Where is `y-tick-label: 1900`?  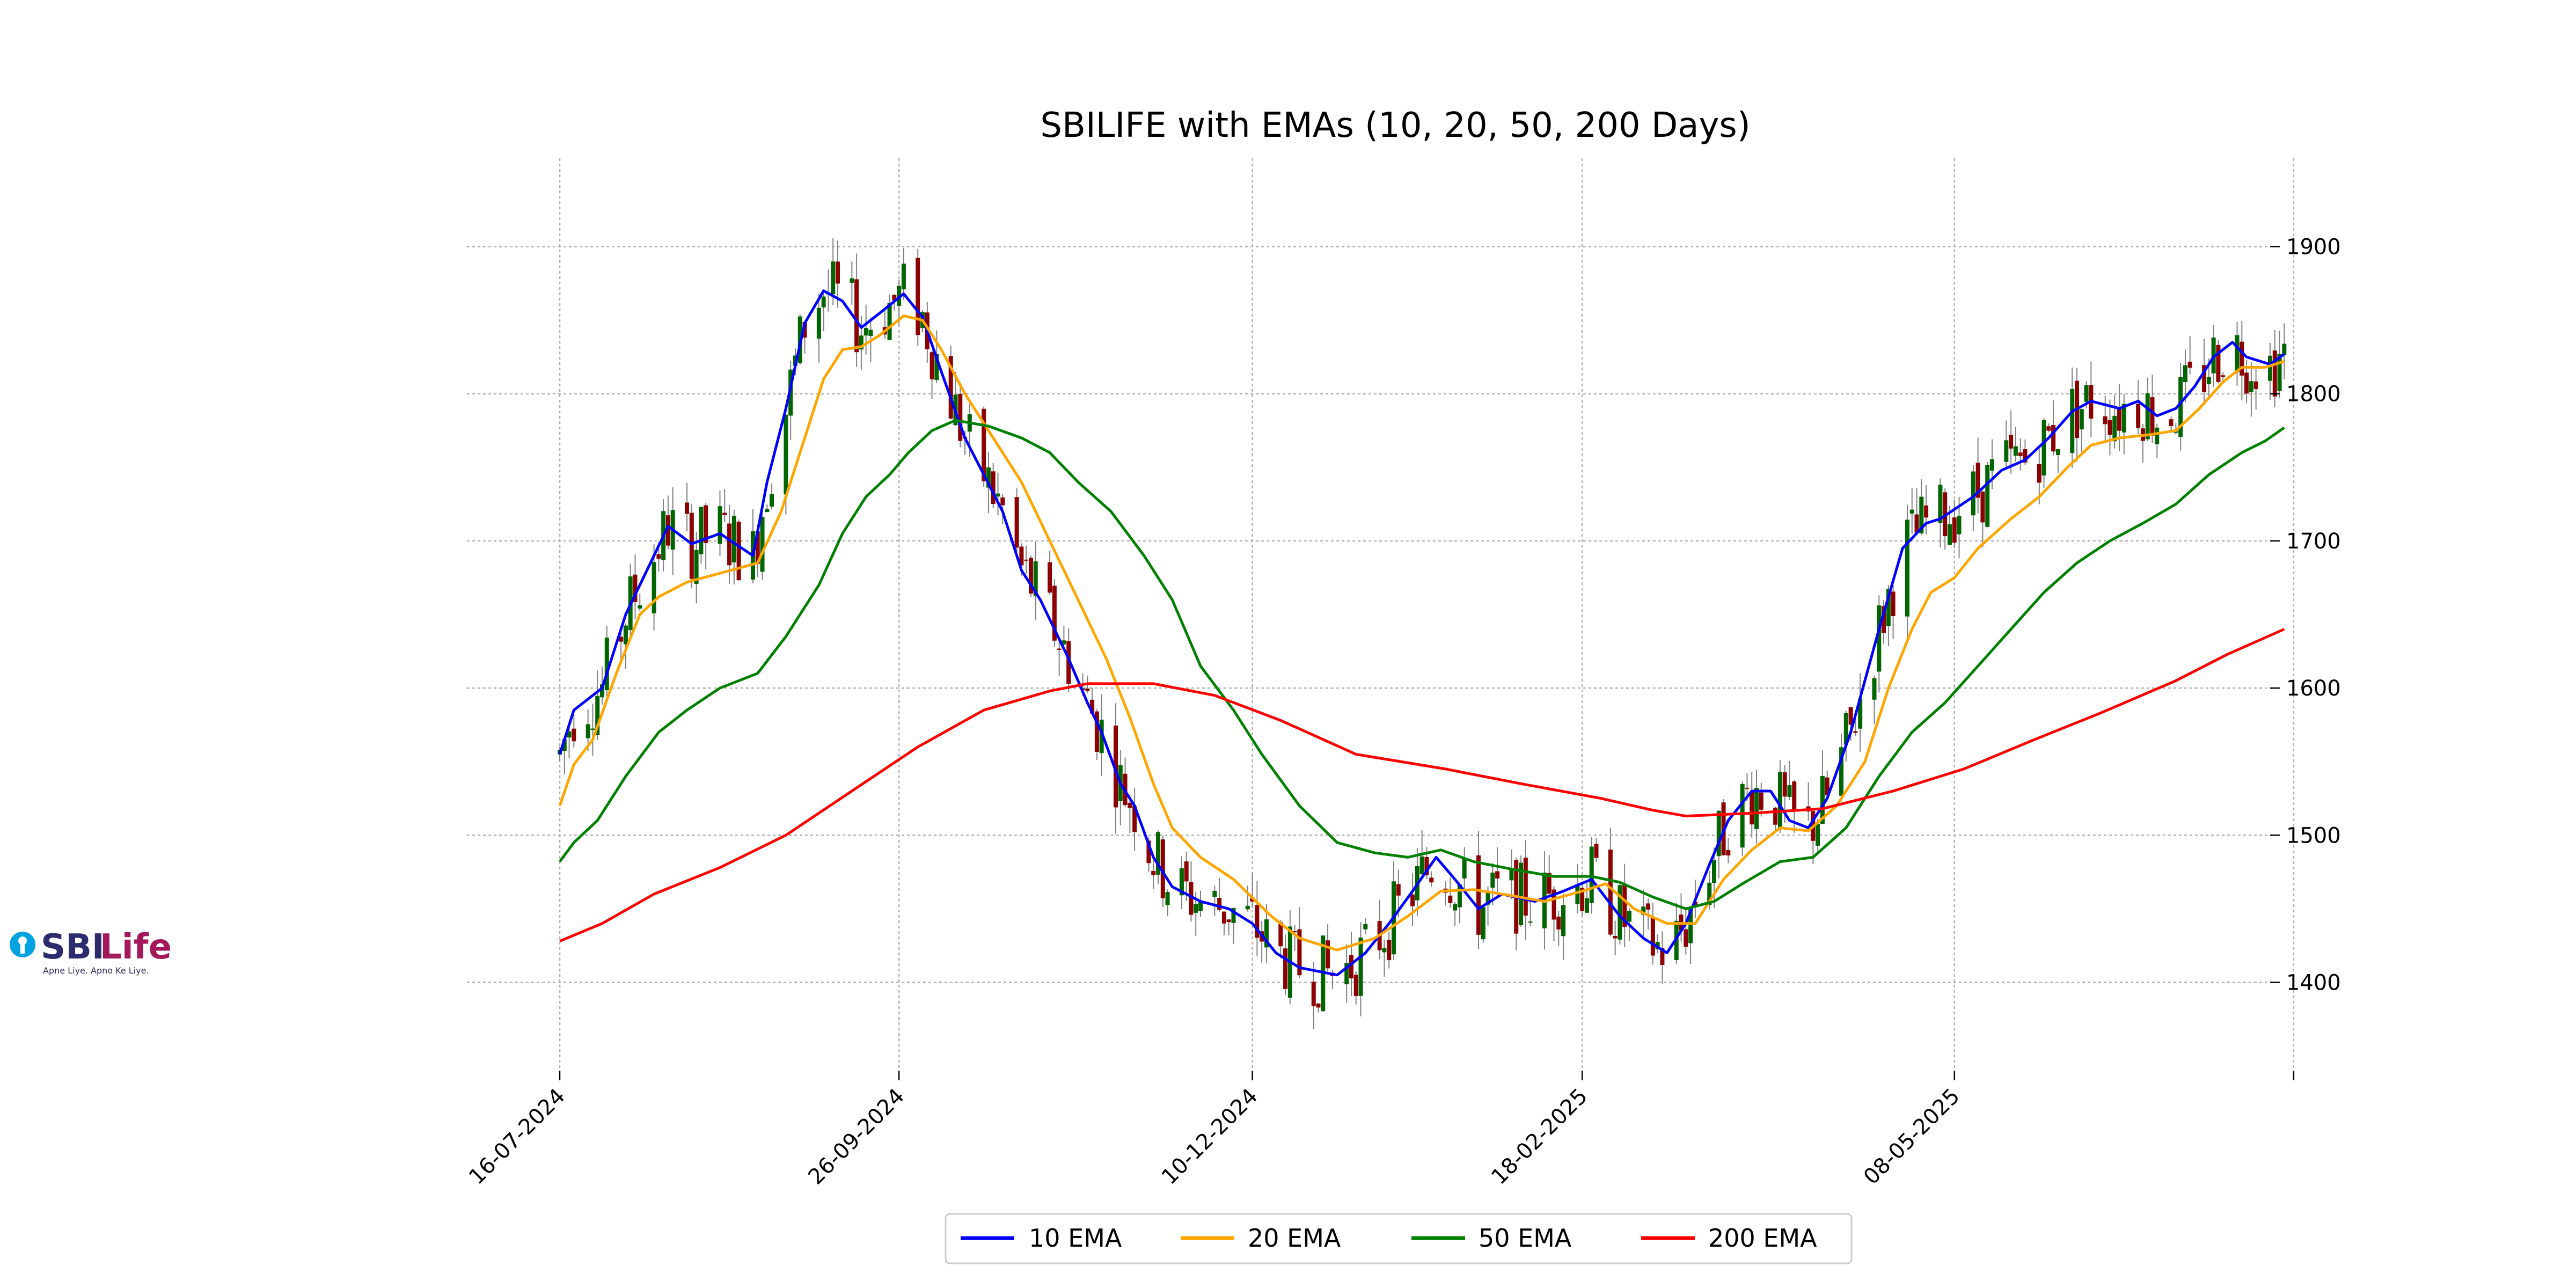 y-tick-label: 1900 is located at coordinates (2313, 247).